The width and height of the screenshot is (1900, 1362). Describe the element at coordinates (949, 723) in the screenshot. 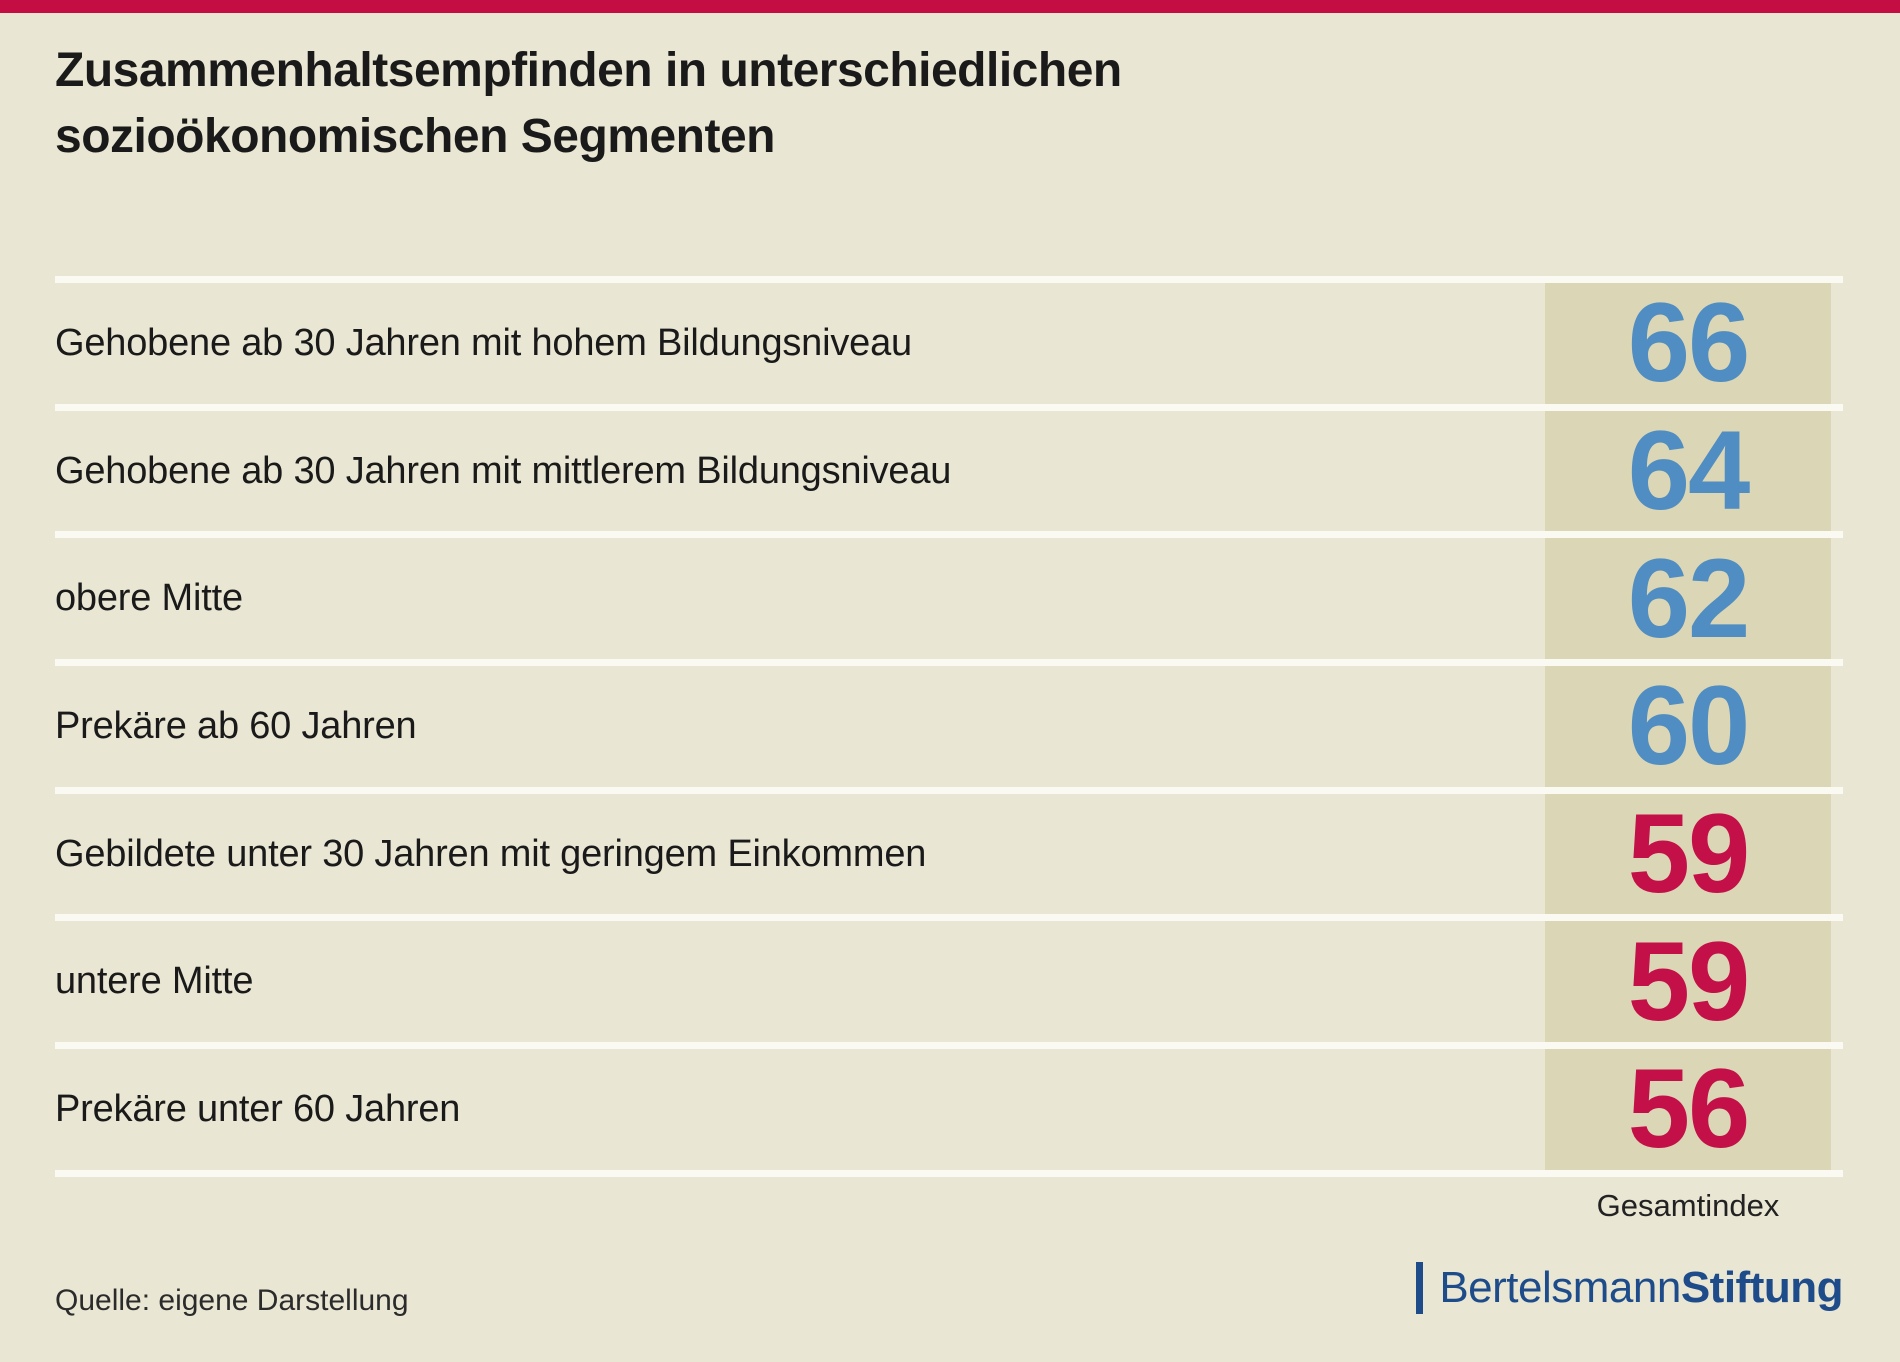

I see `table-row: Prekäre ab 60 Jahren 60` at that location.